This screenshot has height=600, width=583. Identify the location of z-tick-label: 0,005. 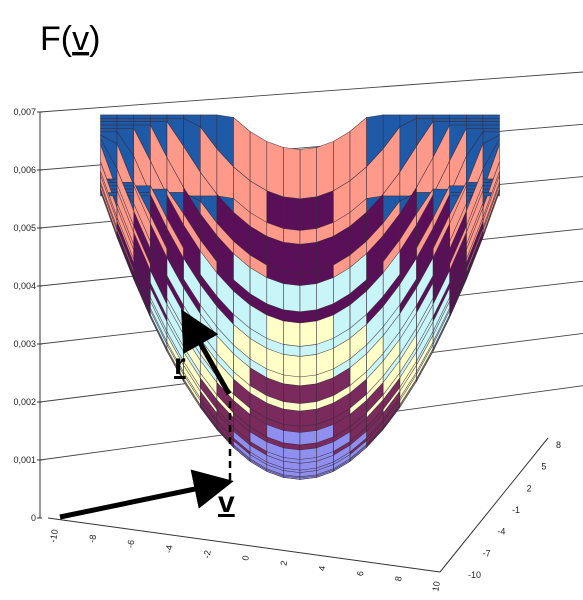
(24, 228).